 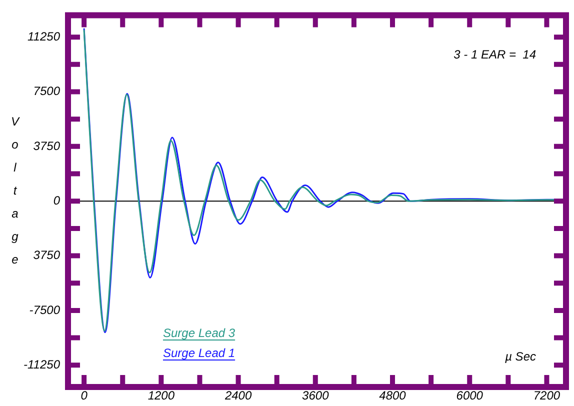 I want to click on x-tick-label: 0, so click(x=84, y=395).